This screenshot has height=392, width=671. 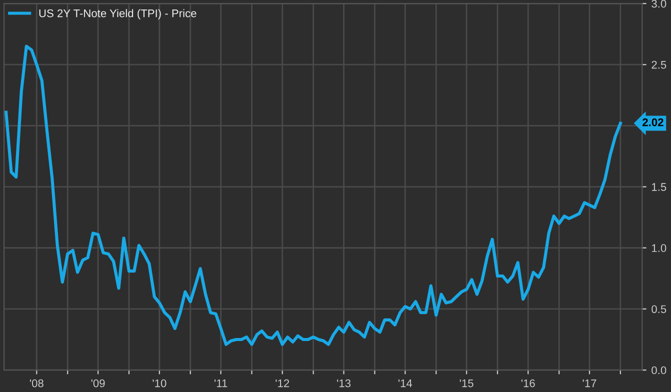 What do you see at coordinates (659, 248) in the screenshot?
I see `y-tick-label: 1.0` at bounding box center [659, 248].